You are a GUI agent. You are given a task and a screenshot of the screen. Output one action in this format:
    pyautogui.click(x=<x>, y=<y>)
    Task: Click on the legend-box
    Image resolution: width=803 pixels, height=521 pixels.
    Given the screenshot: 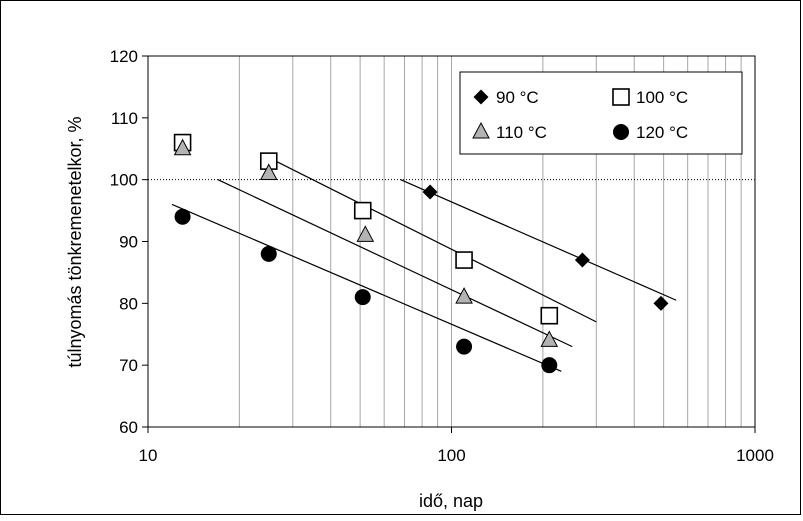 What is the action you would take?
    pyautogui.click(x=601, y=113)
    